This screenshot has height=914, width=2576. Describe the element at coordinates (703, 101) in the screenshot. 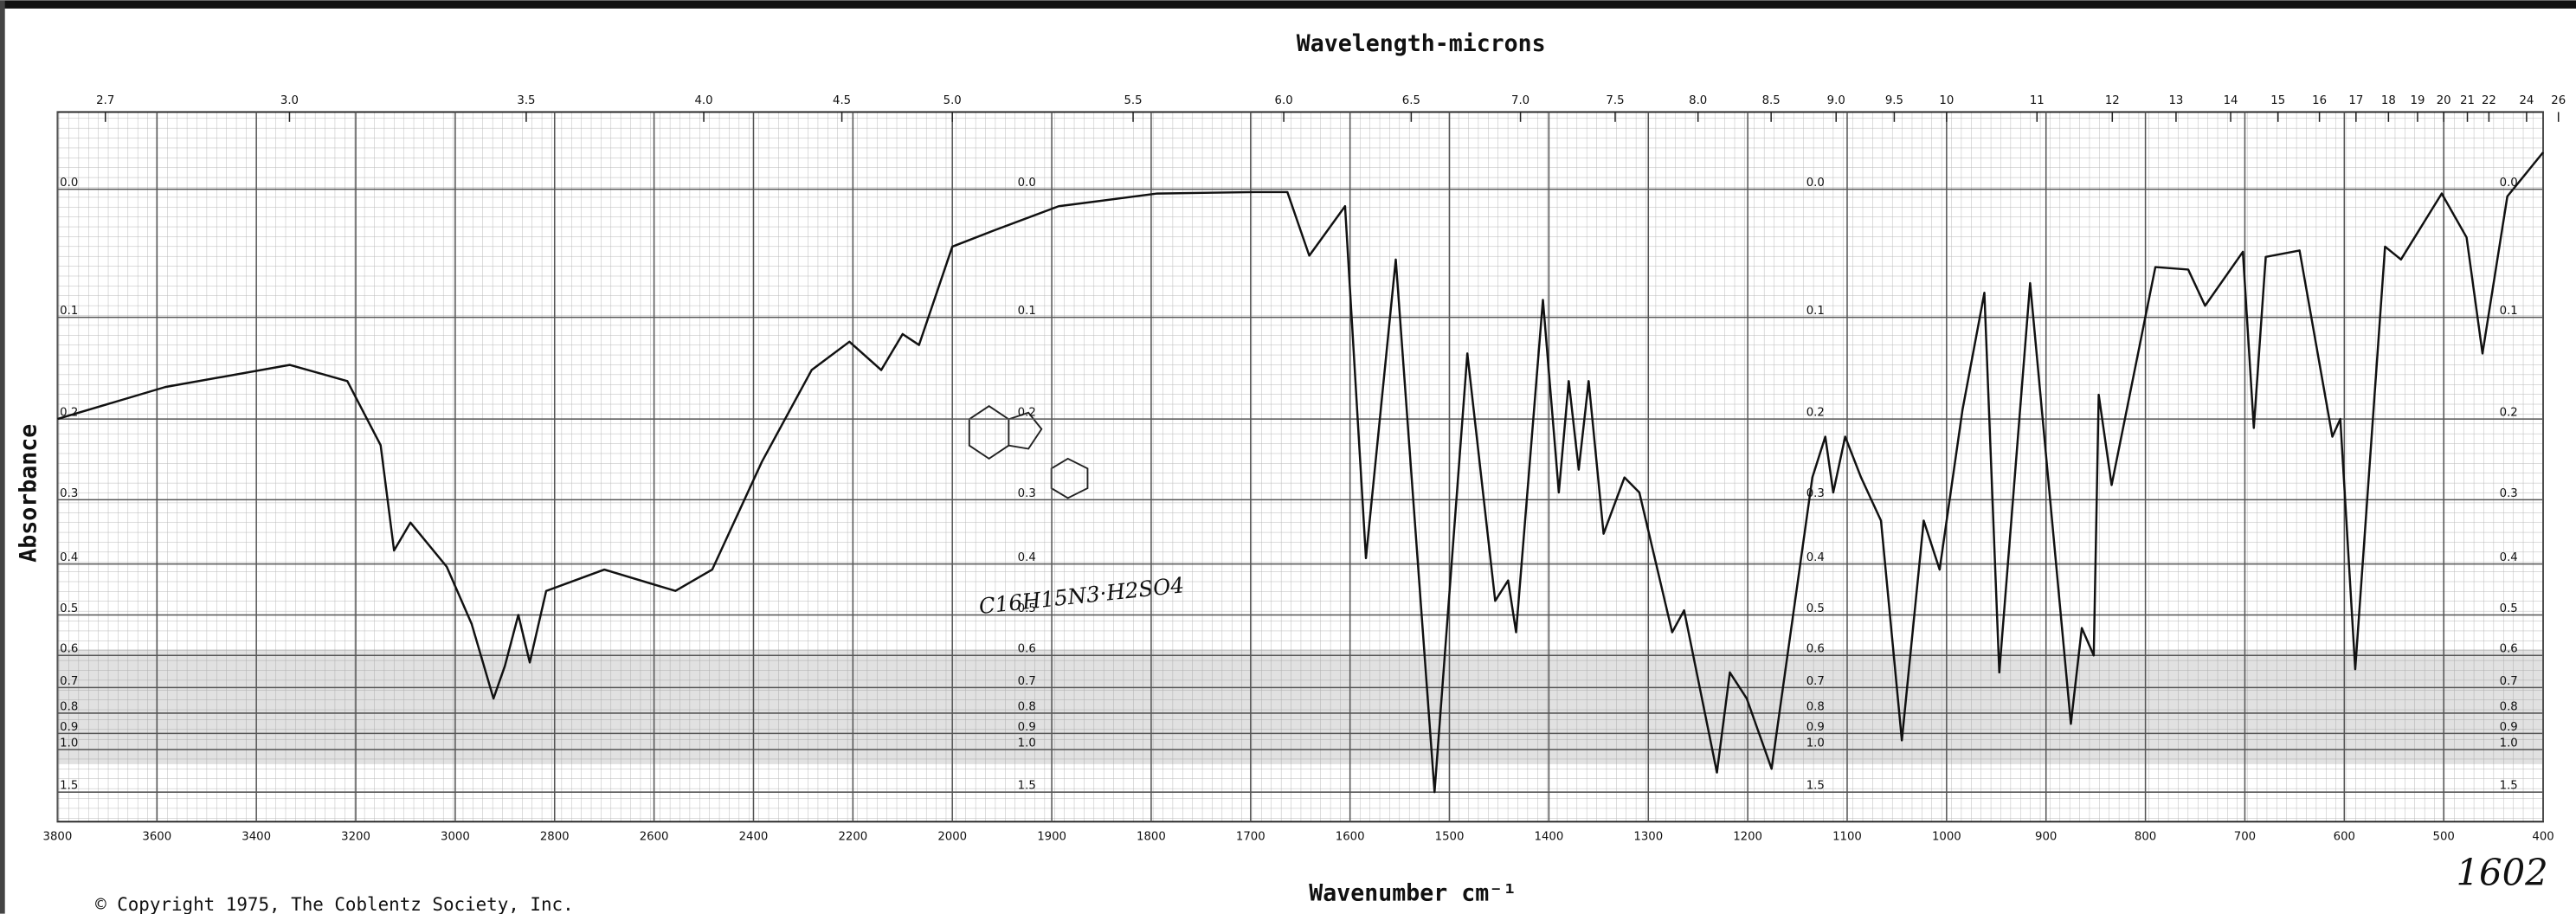

I see `x2-tick-label: 4.0` at that location.